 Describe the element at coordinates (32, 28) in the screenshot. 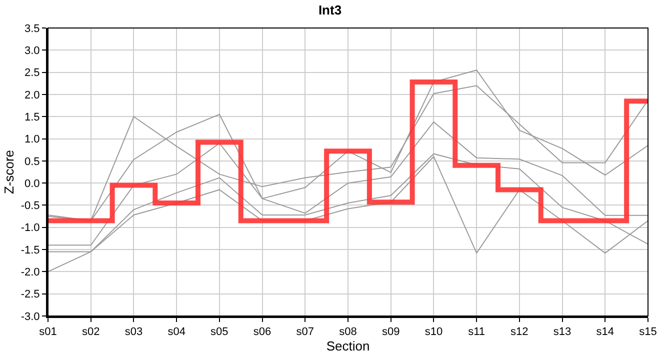

I see `y-tick-label: 3.5` at that location.